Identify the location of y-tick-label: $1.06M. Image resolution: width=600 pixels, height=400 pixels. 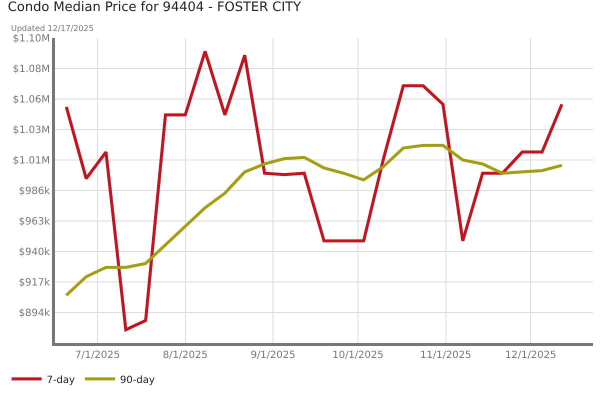
(31, 100).